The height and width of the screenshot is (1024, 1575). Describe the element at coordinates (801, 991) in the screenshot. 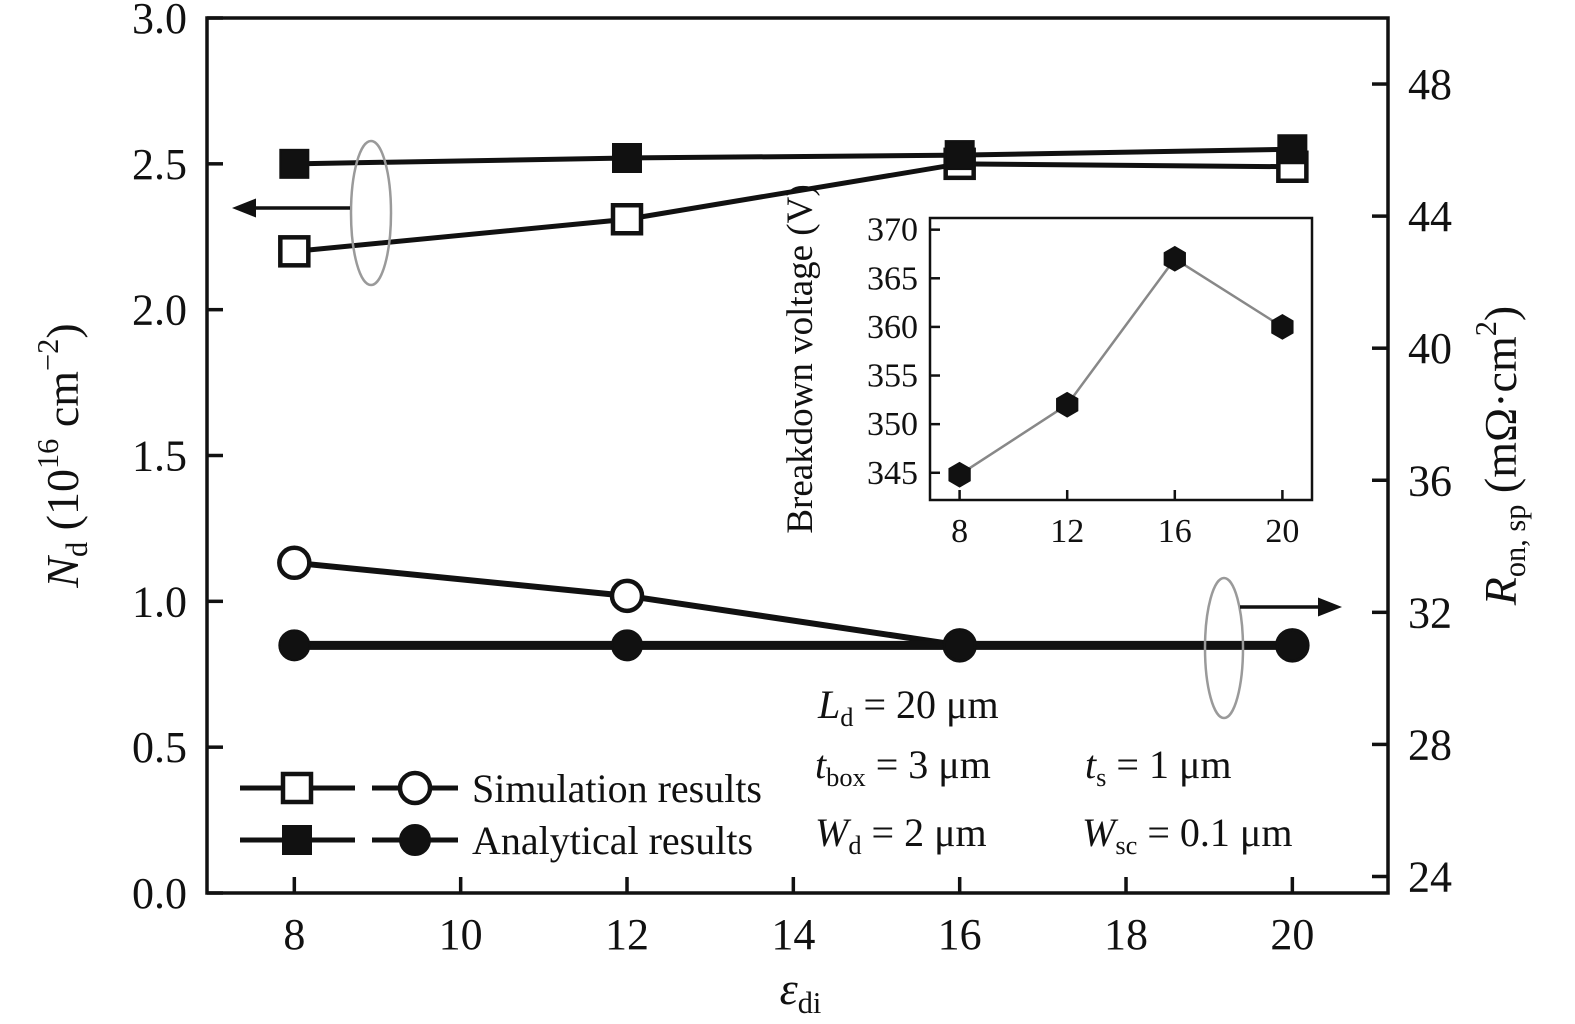

I see `x-axis-title: εdi` at that location.